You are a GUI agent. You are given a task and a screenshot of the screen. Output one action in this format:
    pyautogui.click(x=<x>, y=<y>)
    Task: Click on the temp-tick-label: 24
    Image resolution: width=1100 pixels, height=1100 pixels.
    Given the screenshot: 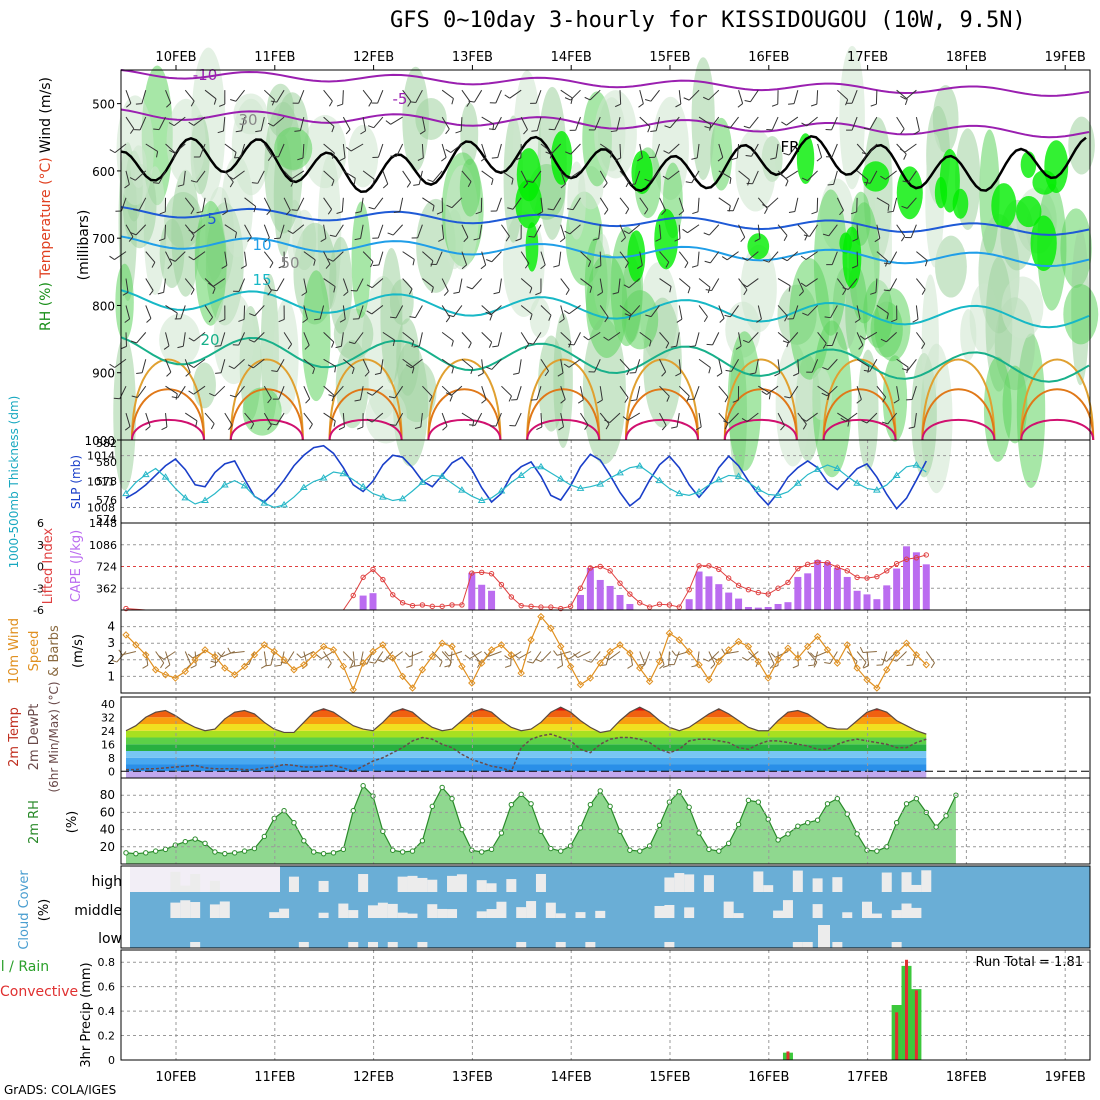 What is the action you would take?
    pyautogui.click(x=108, y=731)
    